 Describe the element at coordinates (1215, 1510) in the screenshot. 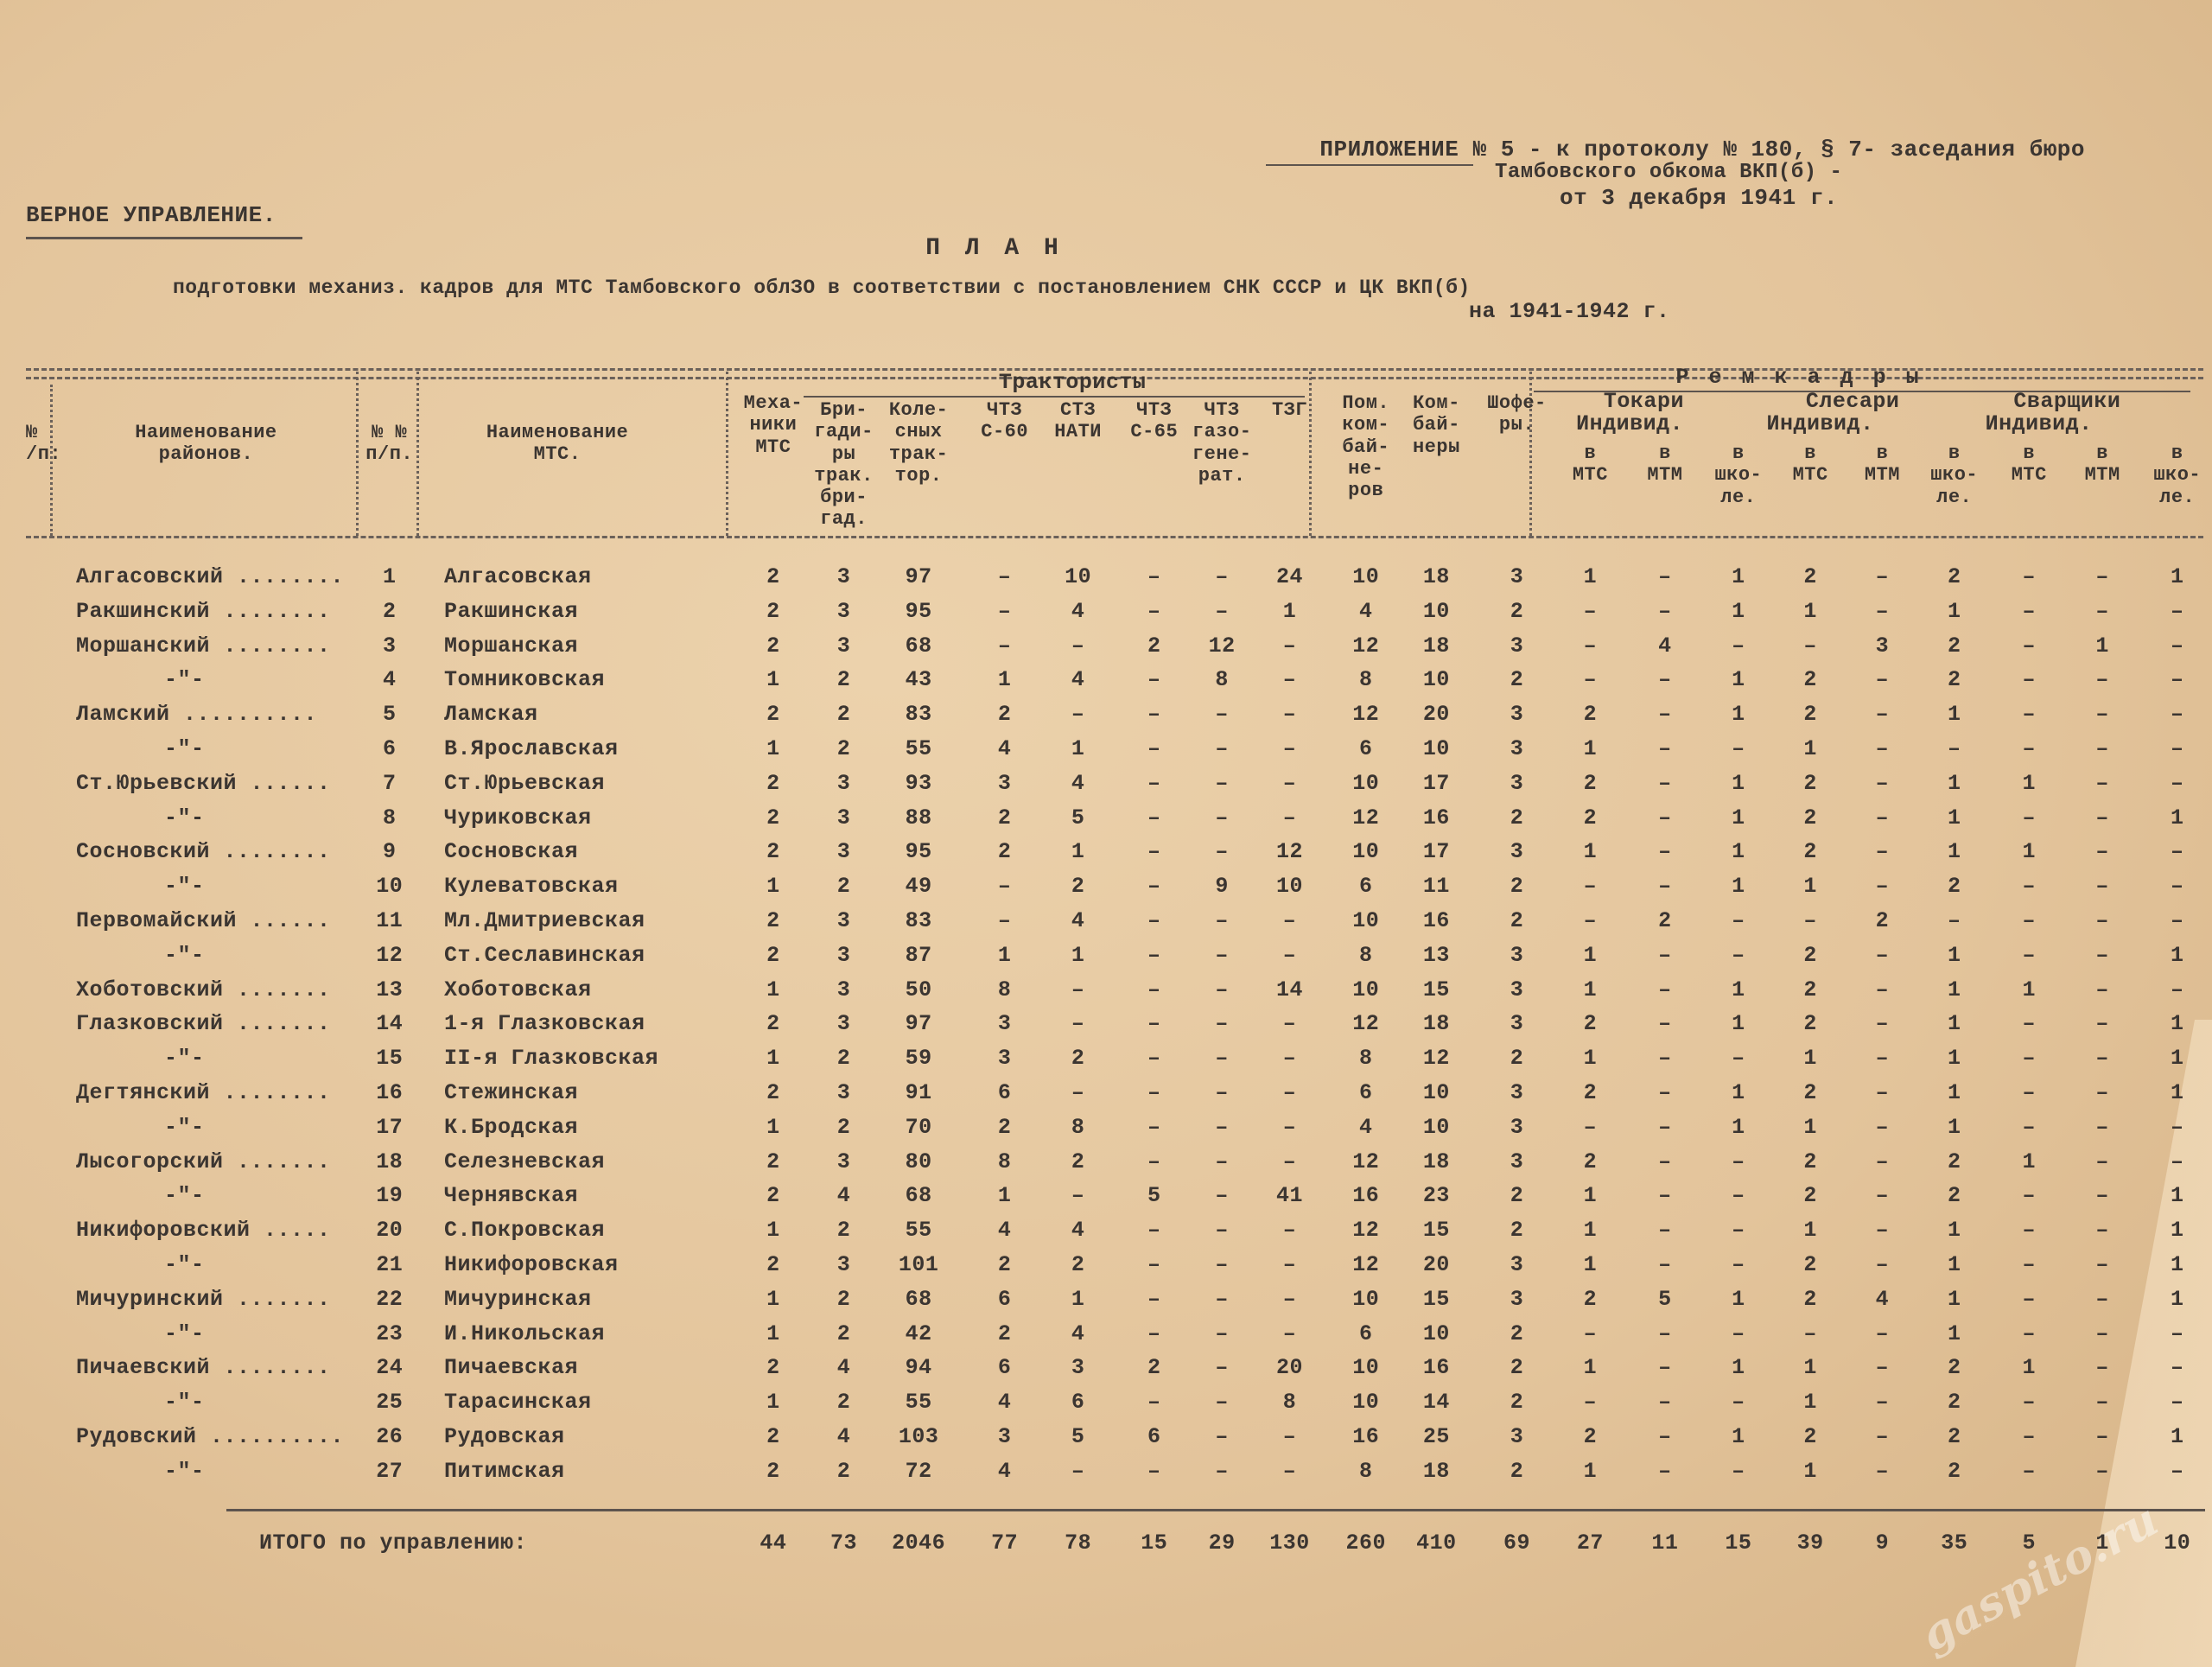

I see `total-rule` at that location.